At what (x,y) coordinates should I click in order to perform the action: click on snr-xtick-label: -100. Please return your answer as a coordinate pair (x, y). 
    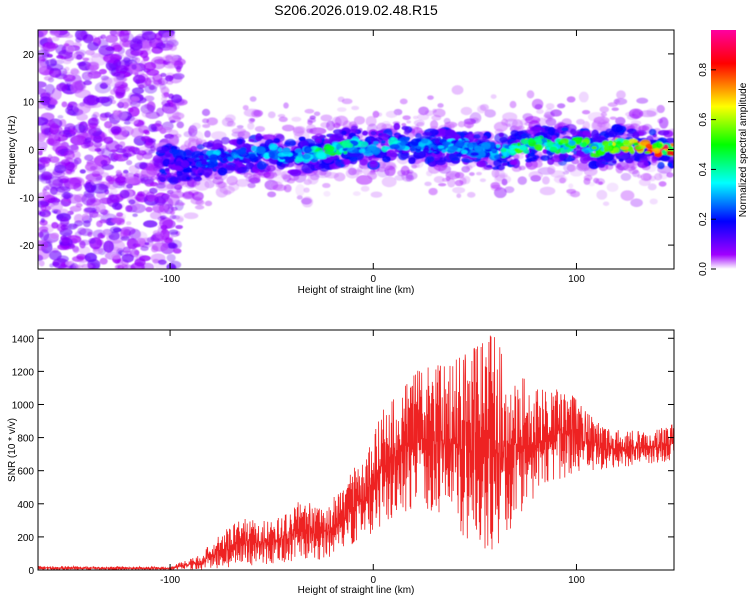
    Looking at the image, I should click on (170, 580).